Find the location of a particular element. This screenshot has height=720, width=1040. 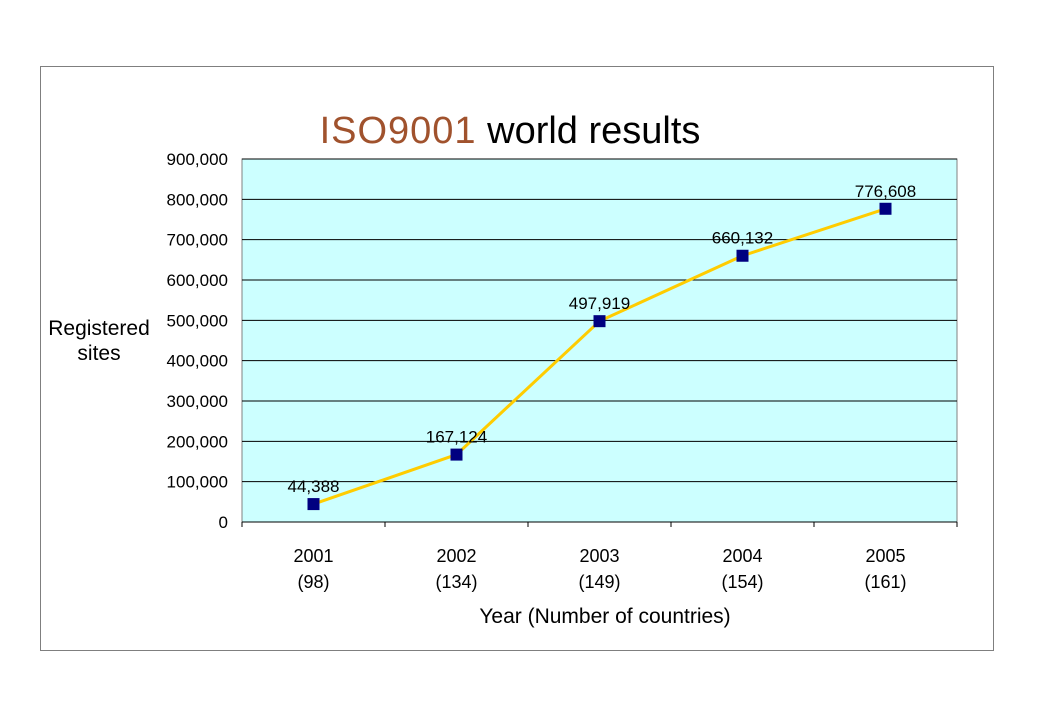

x-tick-label: 2003 is located at coordinates (599, 556).